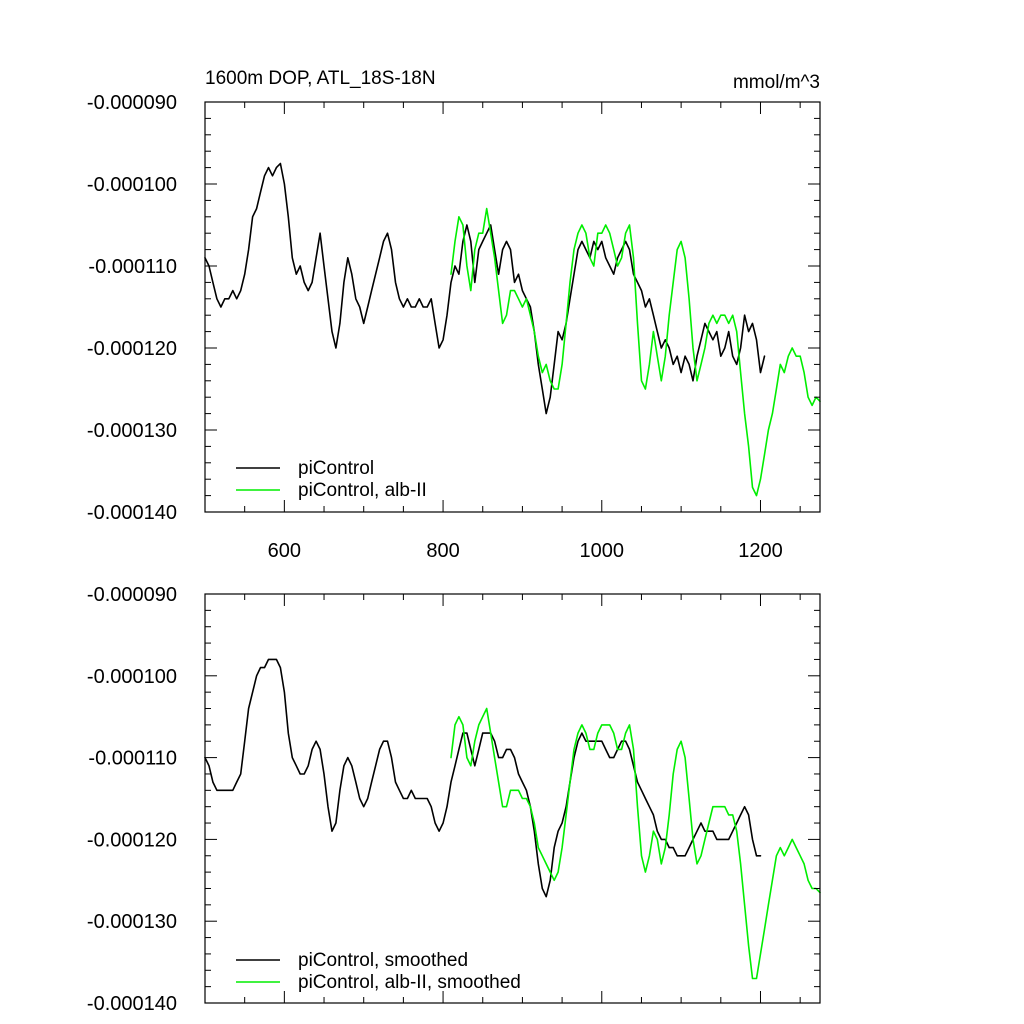 The width and height of the screenshot is (1024, 1024). What do you see at coordinates (776, 82) in the screenshot?
I see `units-label: mmol/m^3` at bounding box center [776, 82].